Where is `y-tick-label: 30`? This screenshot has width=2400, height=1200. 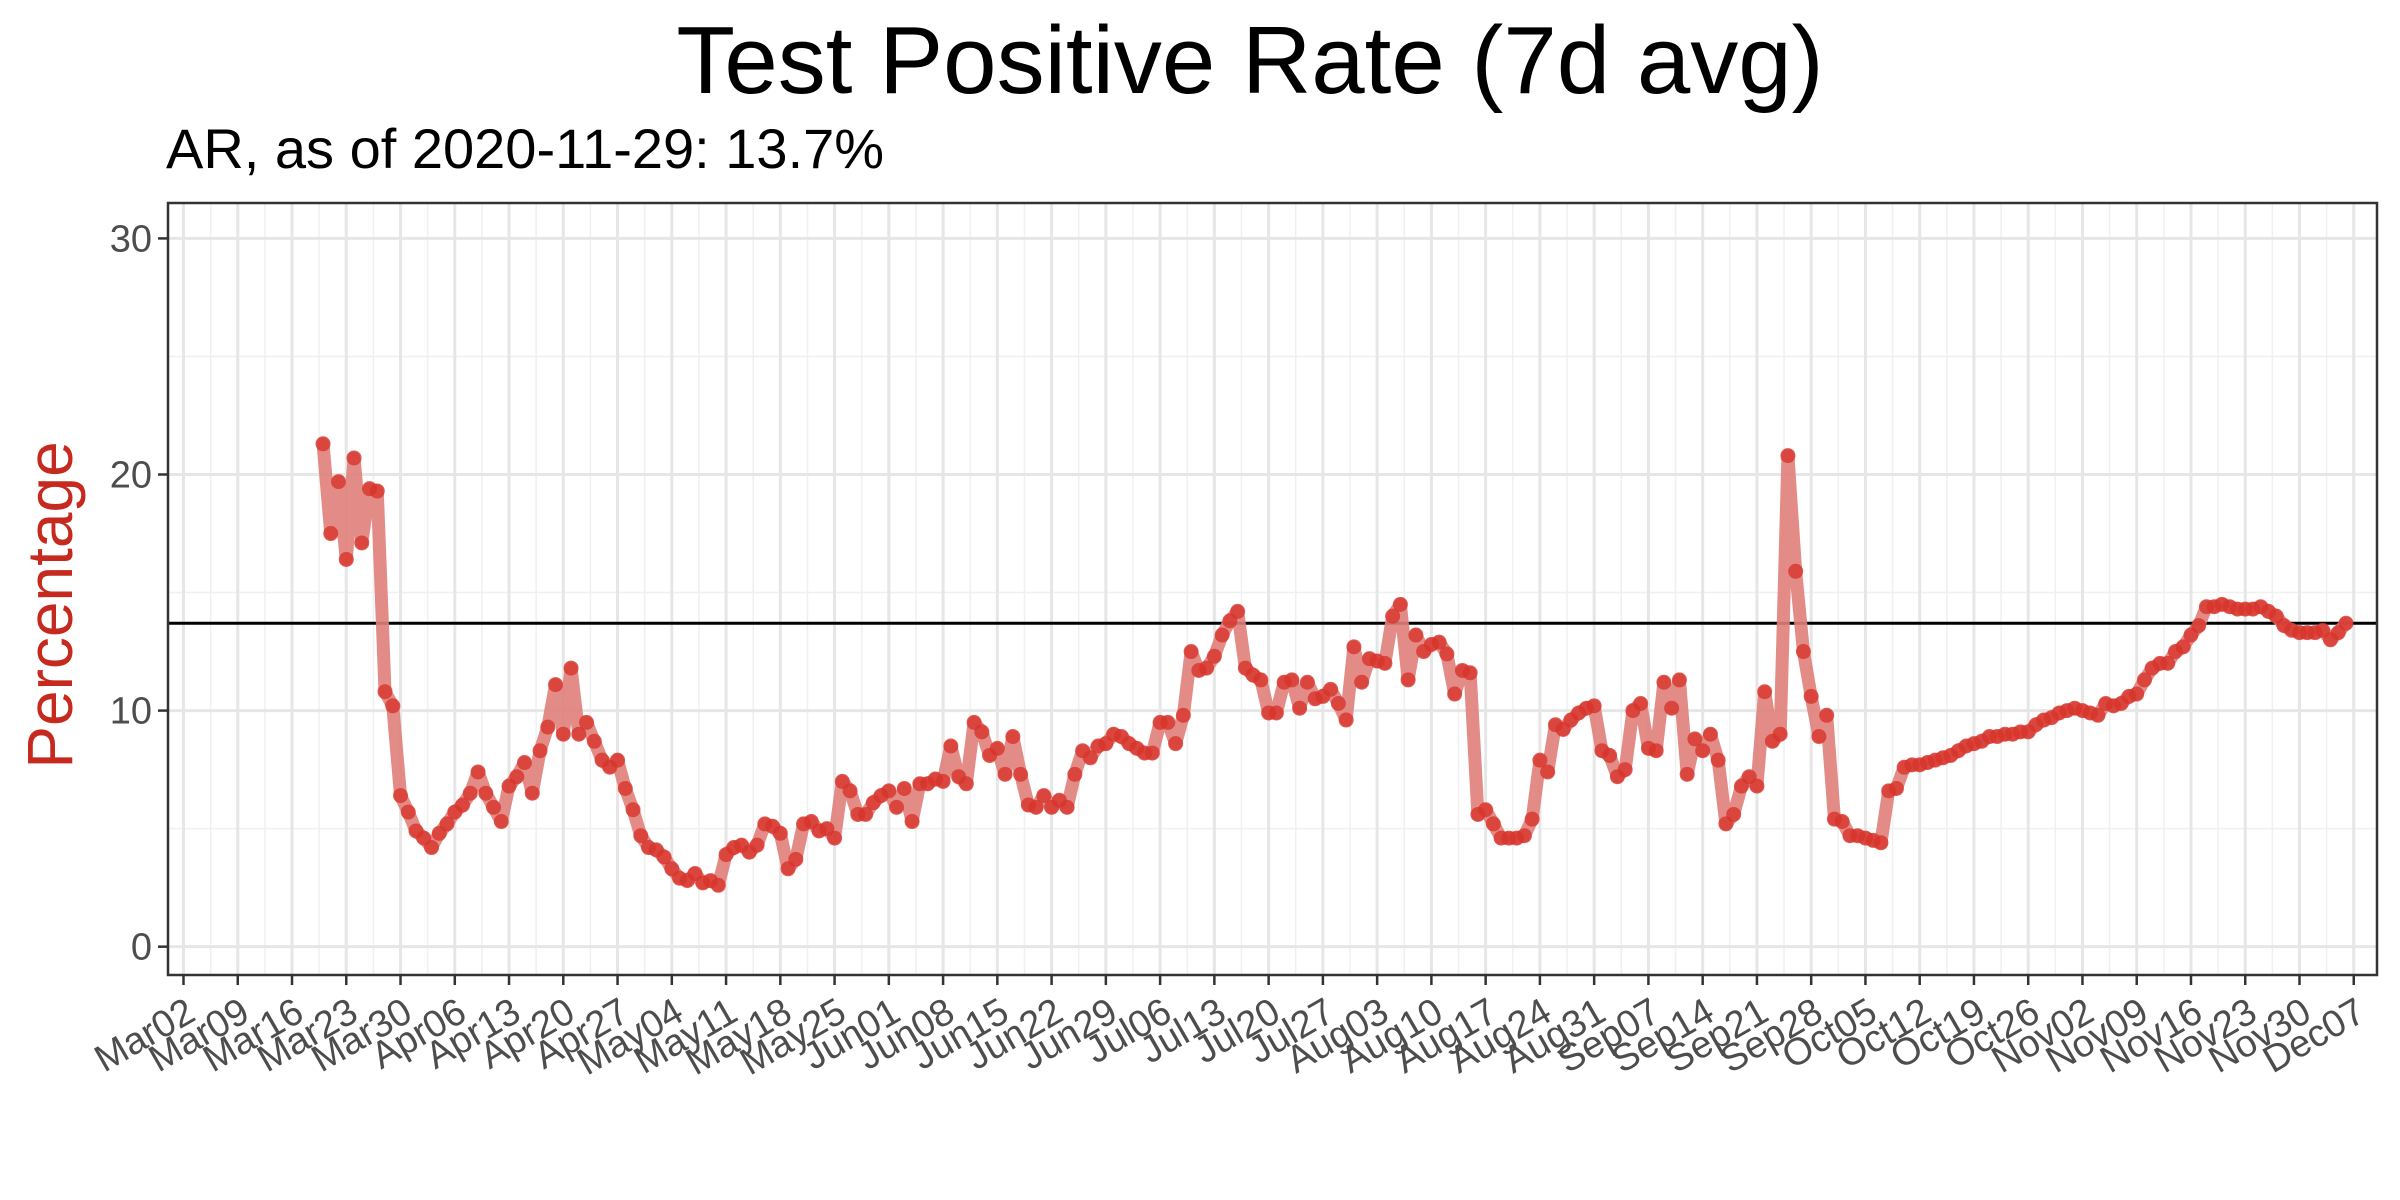 y-tick-label: 30 is located at coordinates (131, 239).